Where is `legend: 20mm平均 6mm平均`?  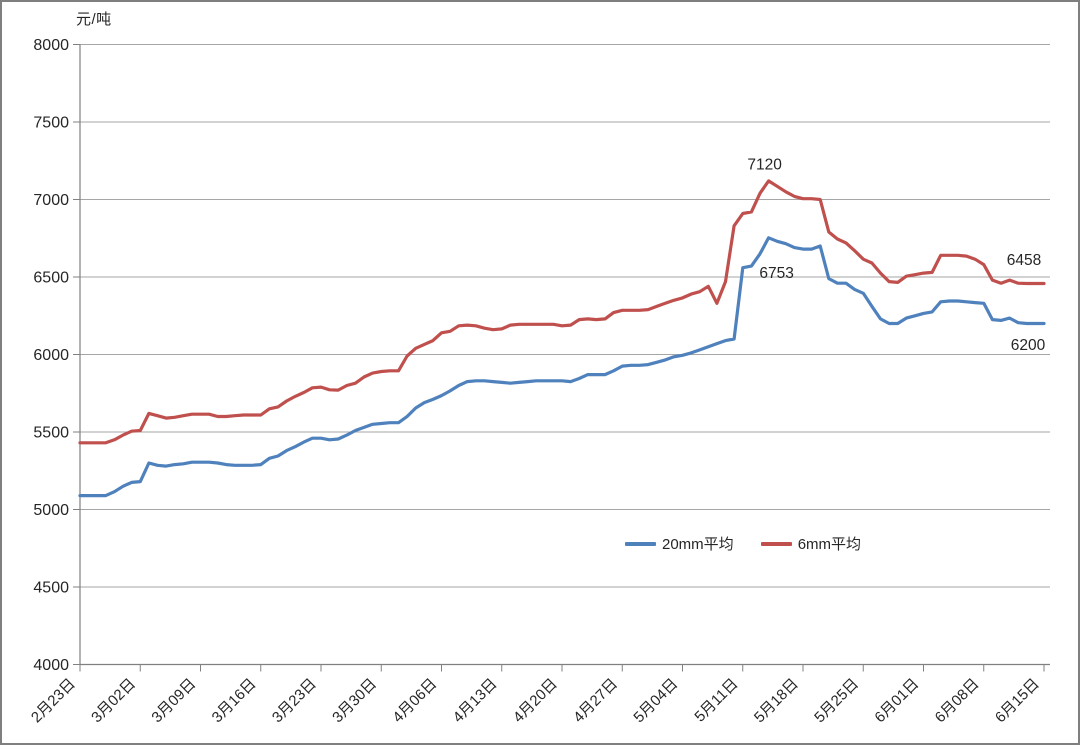
legend: 20mm平均 6mm平均 is located at coordinates (743, 543).